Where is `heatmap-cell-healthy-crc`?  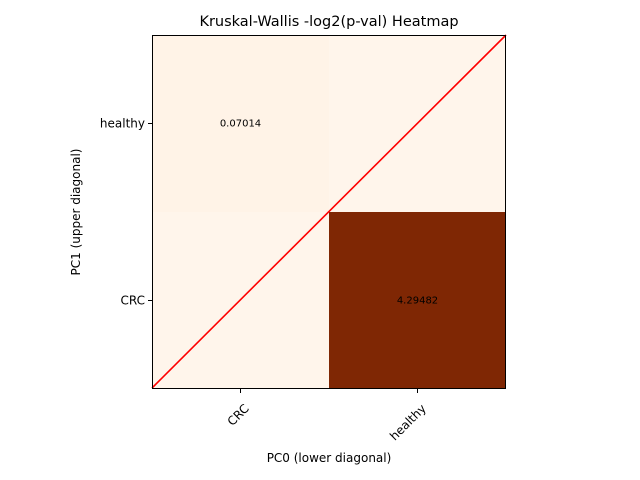 heatmap-cell-healthy-crc is located at coordinates (240, 123).